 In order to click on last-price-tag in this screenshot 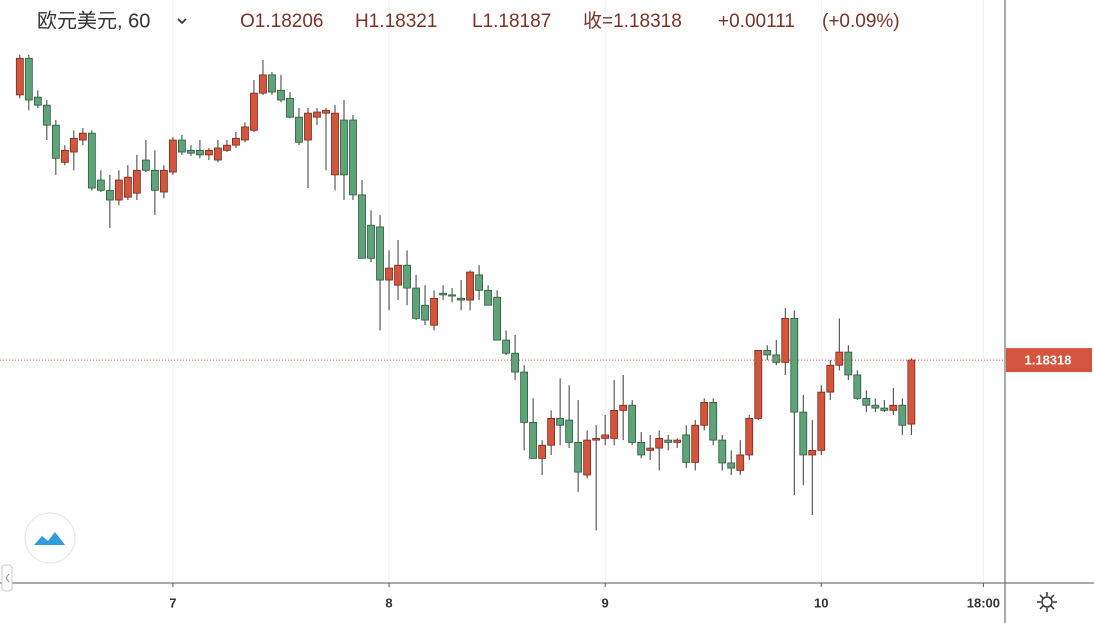, I will do `click(1049, 360)`.